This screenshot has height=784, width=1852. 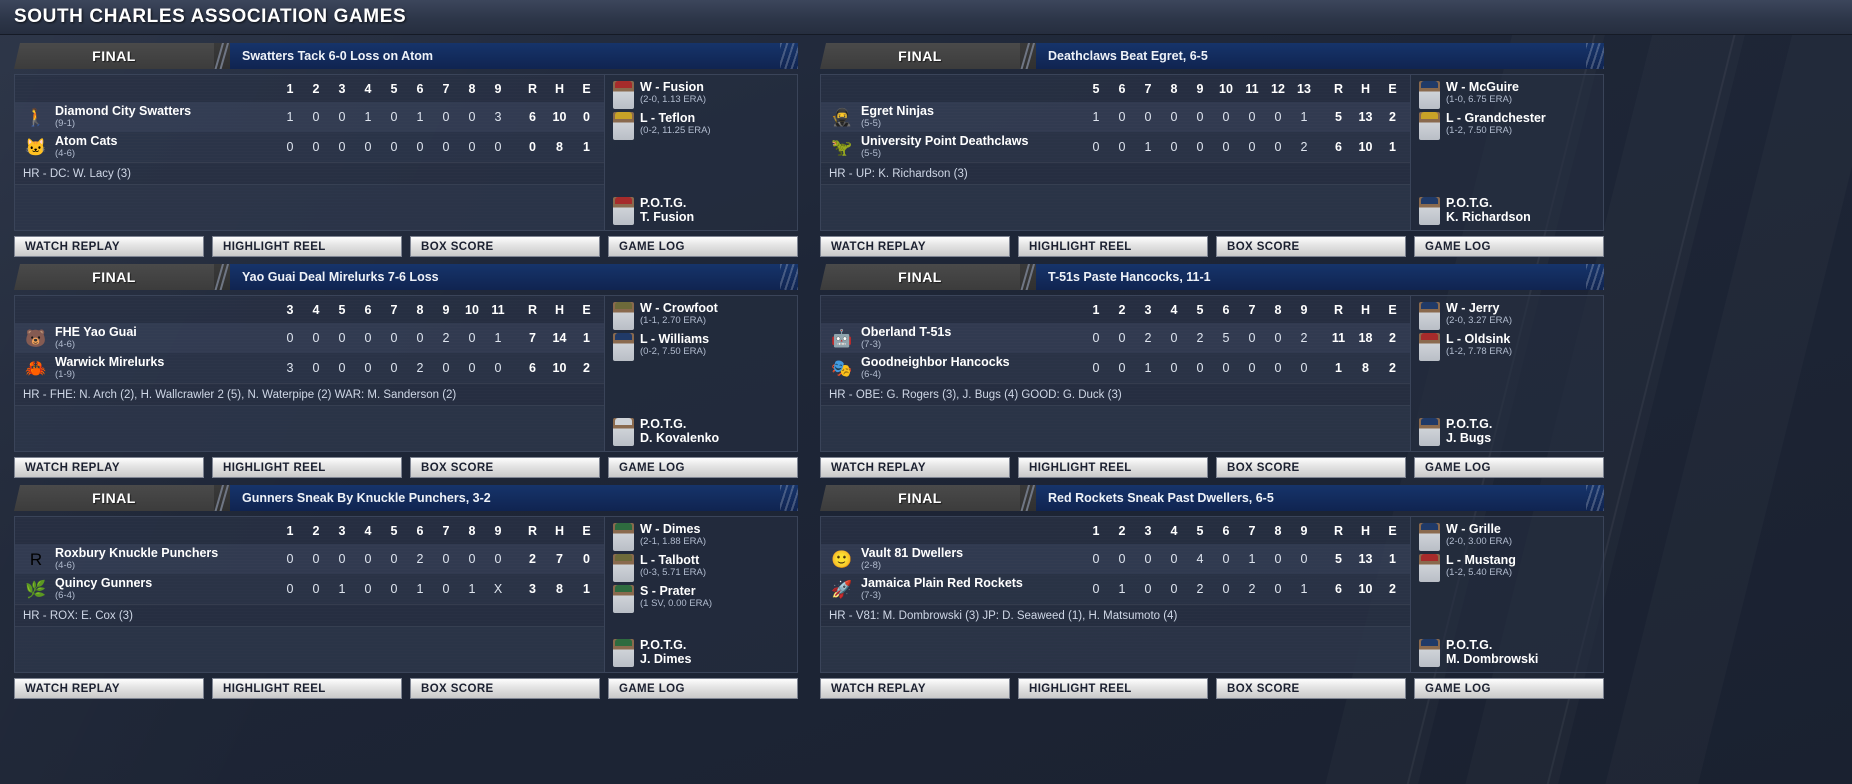 What do you see at coordinates (705, 652) in the screenshot?
I see `player-of-the-game: P.O.T.G. J. Dimes` at bounding box center [705, 652].